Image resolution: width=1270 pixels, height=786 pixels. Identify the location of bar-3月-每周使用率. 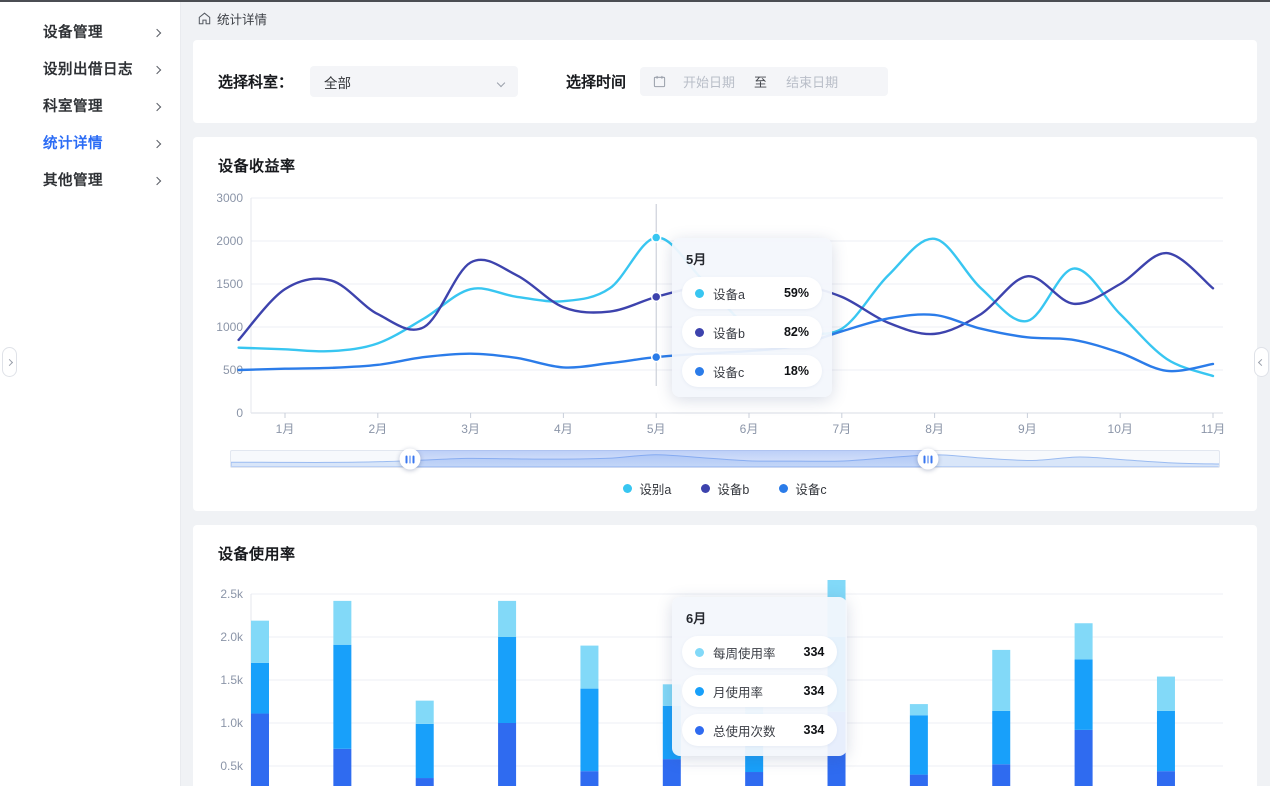
(424, 712).